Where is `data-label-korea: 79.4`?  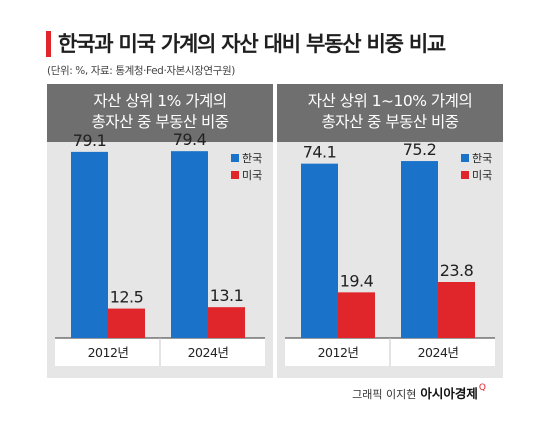 data-label-korea: 79.4 is located at coordinates (190, 139).